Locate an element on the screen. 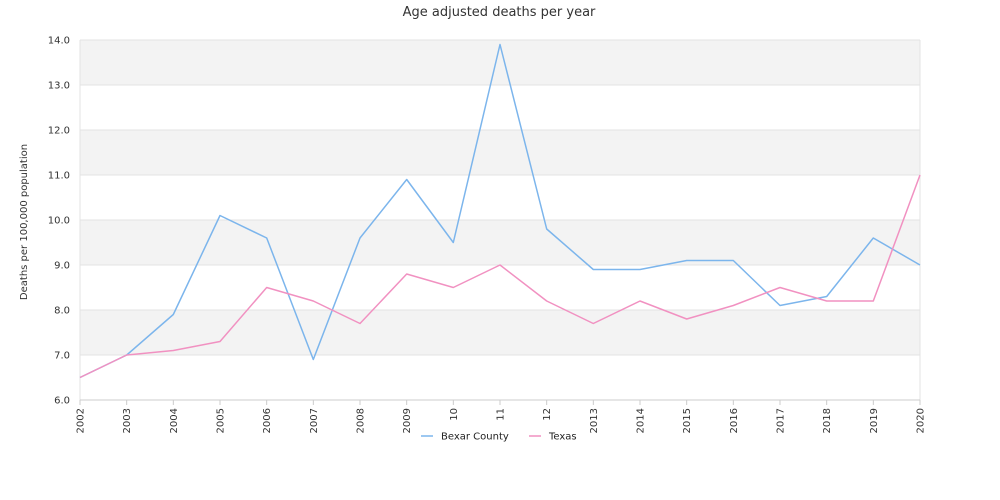  y-tick-label: 11.0 is located at coordinates (59, 176).